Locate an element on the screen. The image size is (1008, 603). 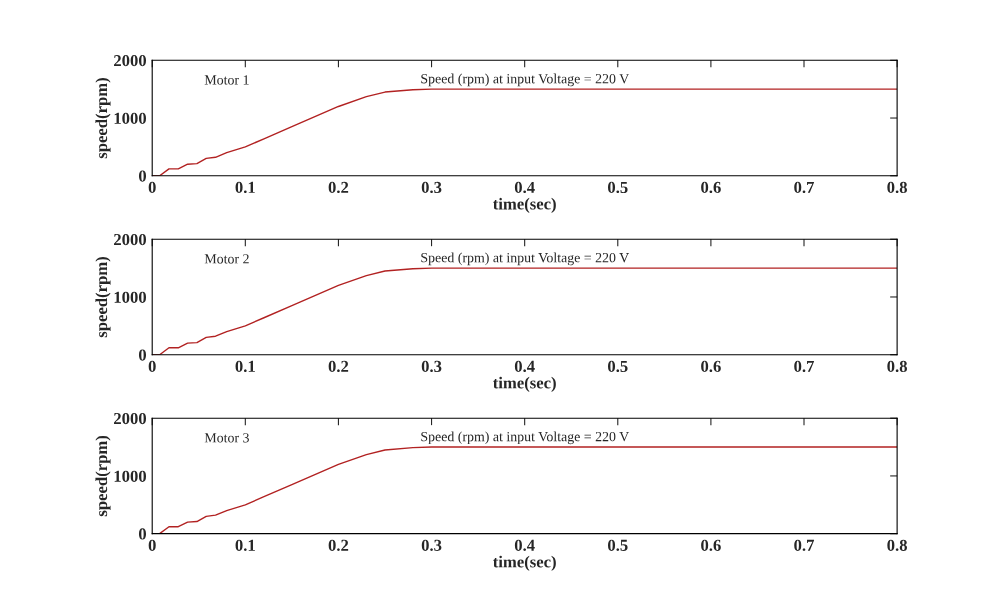
annotation: Motor 2 is located at coordinates (226, 259).